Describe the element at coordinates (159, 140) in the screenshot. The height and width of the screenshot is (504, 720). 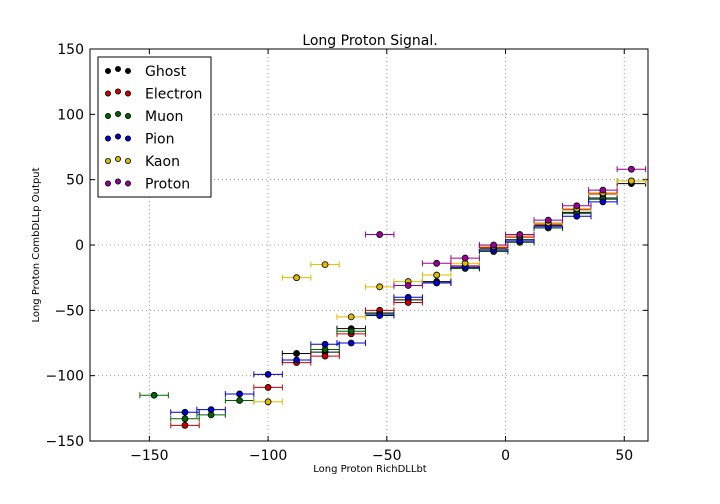
I see `legend-label: Pion` at that location.